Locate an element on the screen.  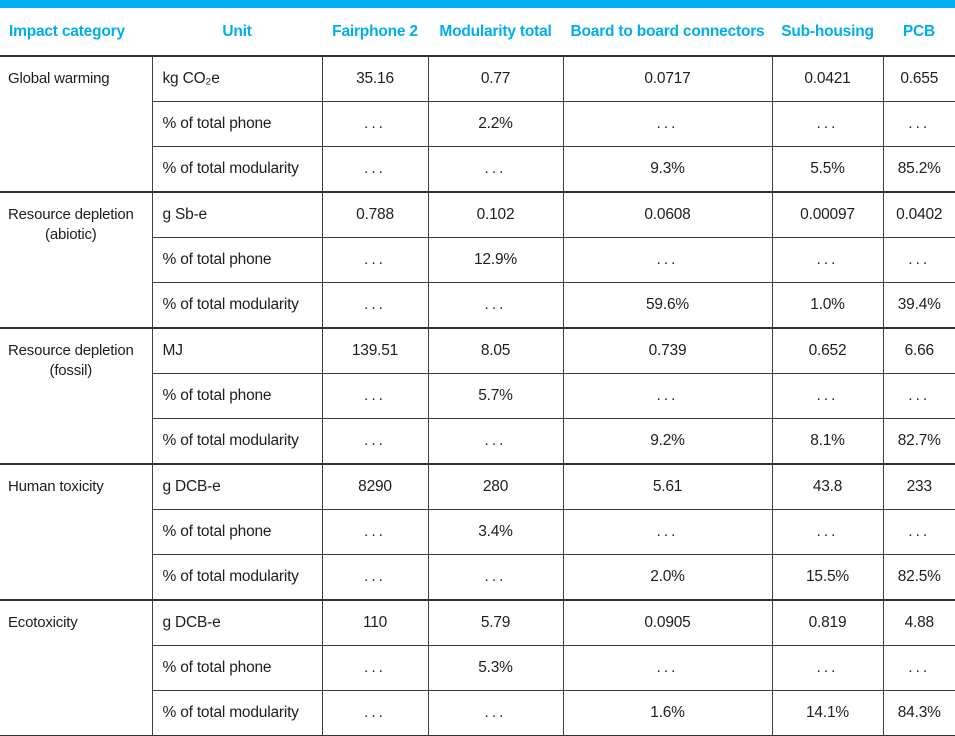
value-cell: 0.739 is located at coordinates (667, 350).